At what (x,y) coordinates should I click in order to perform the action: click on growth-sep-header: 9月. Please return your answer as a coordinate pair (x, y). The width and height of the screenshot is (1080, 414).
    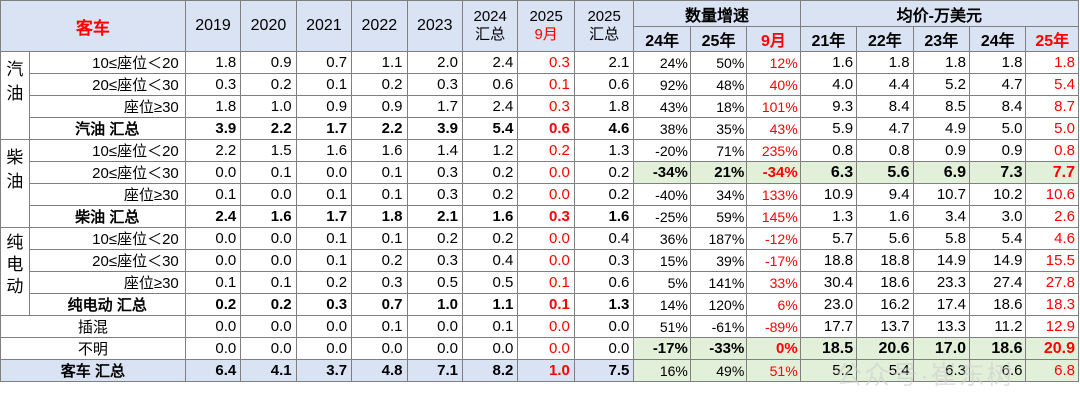
    Looking at the image, I should click on (773, 39).